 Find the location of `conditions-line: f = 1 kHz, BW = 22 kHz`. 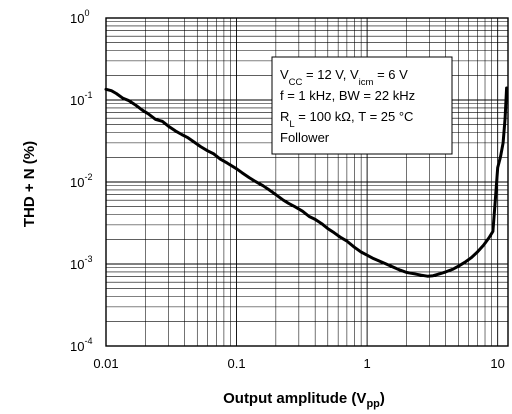

conditions-line: f = 1 kHz, BW = 22 kHz is located at coordinates (347, 95).